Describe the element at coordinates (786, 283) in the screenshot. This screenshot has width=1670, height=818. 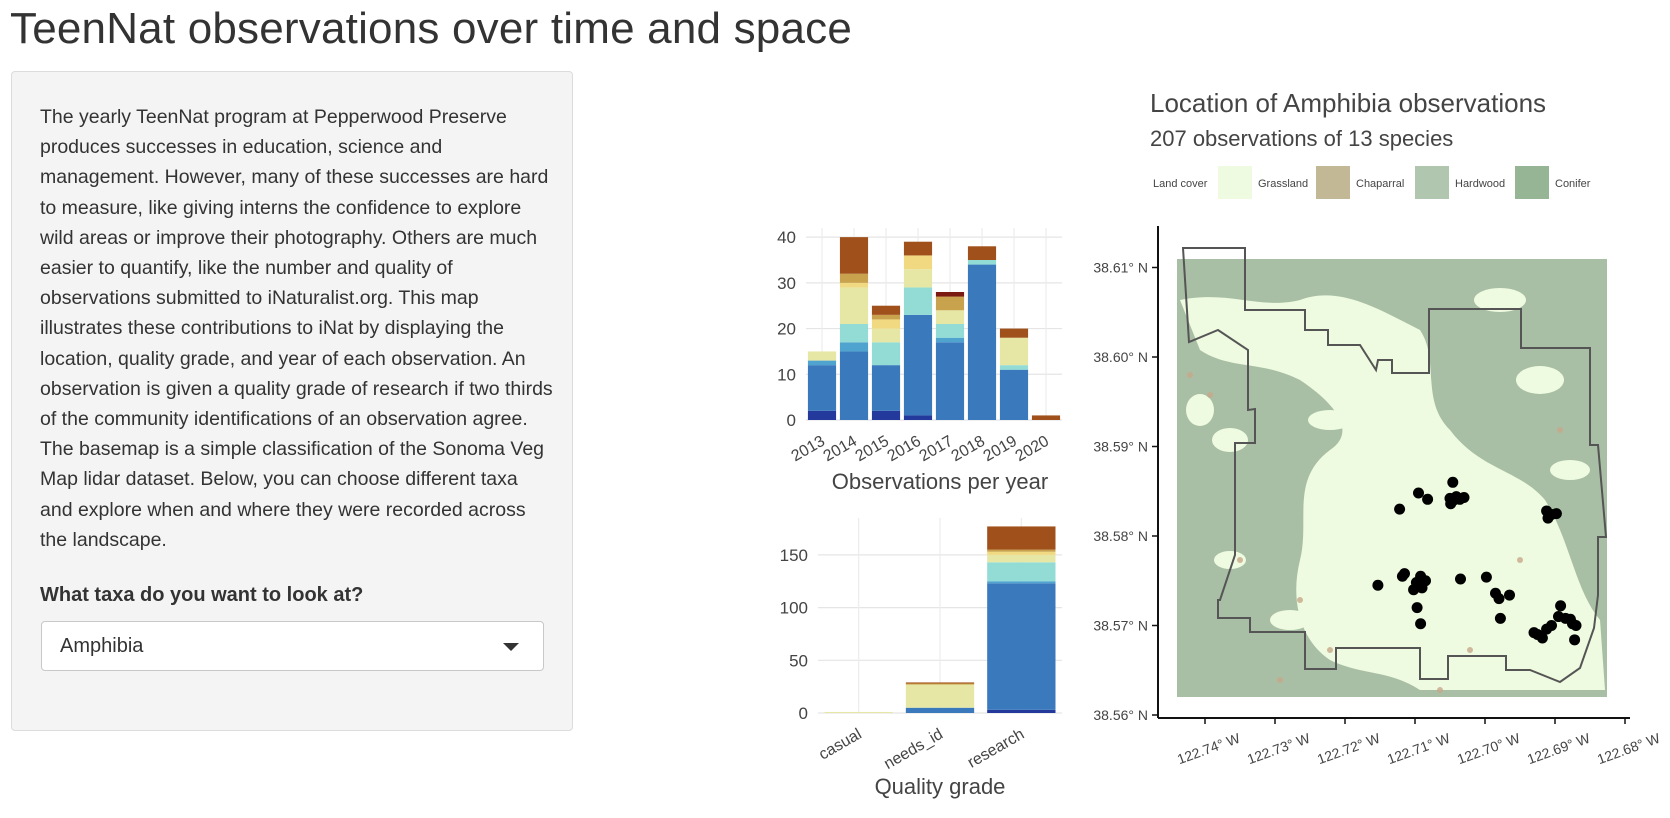
I see `y-tick-label: 30` at that location.